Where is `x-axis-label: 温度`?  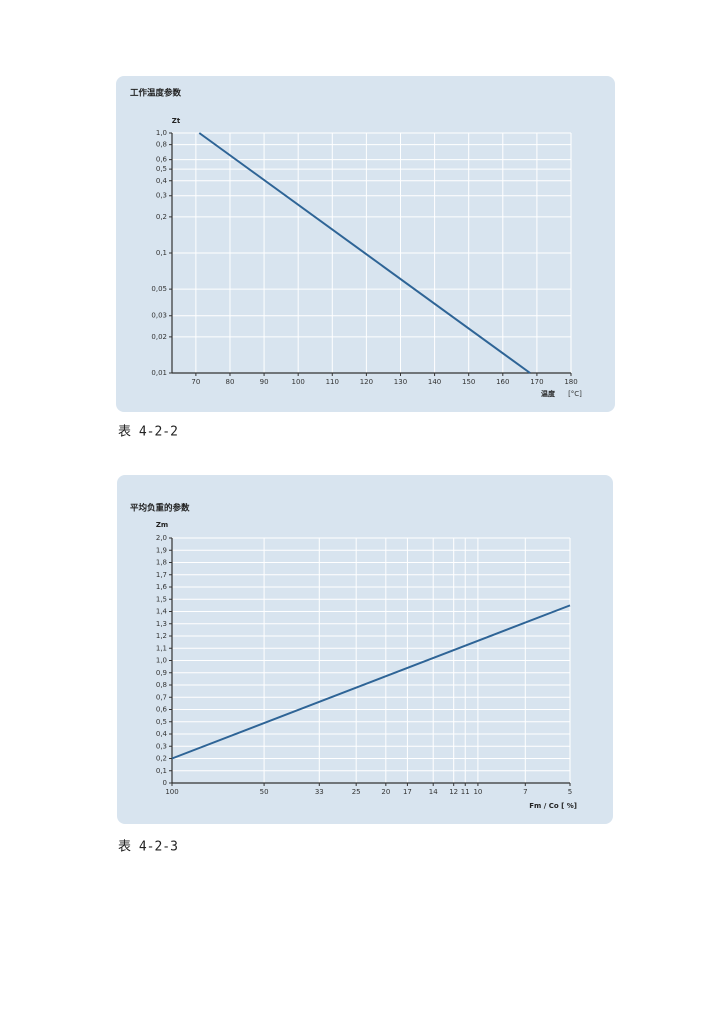 x-axis-label: 温度 is located at coordinates (548, 393).